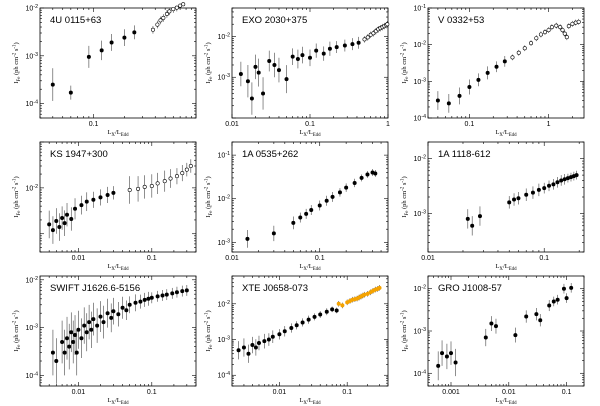 This screenshot has width=600, height=406. I want to click on y-tick-label: 10⁻⁴, so click(32, 104).